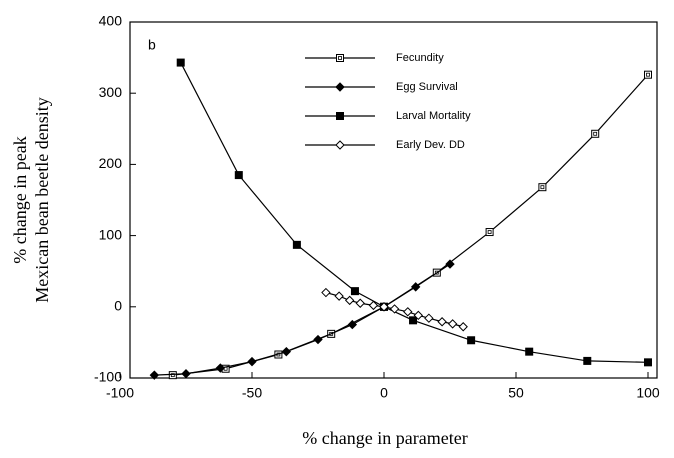 The width and height of the screenshot is (674, 458). Describe the element at coordinates (384, 438) in the screenshot. I see `x-axis-label: % change in parameter` at that location.